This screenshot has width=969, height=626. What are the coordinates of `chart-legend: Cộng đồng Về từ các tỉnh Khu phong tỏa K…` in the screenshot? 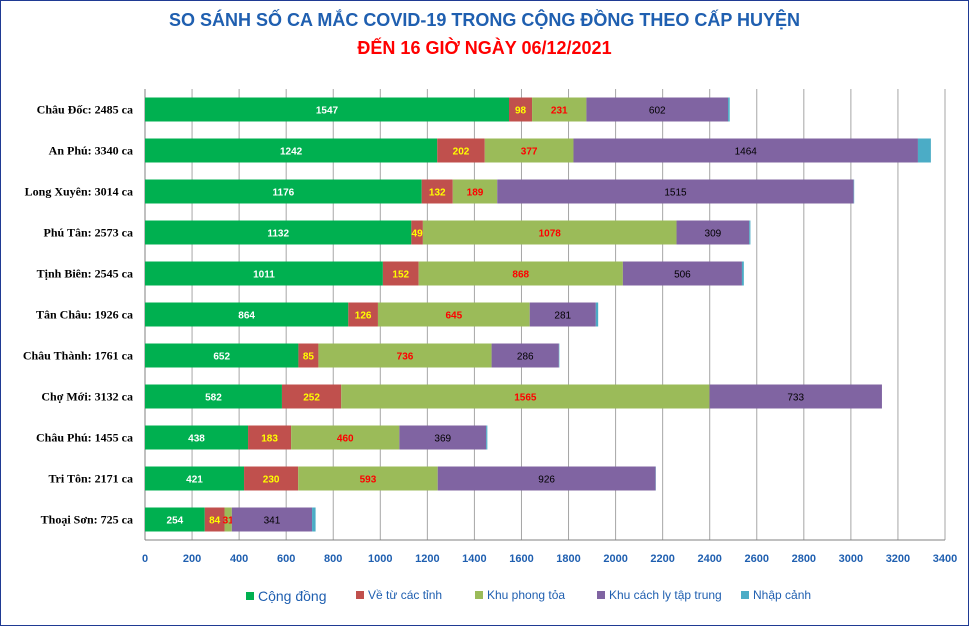 It's located at (484, 598).